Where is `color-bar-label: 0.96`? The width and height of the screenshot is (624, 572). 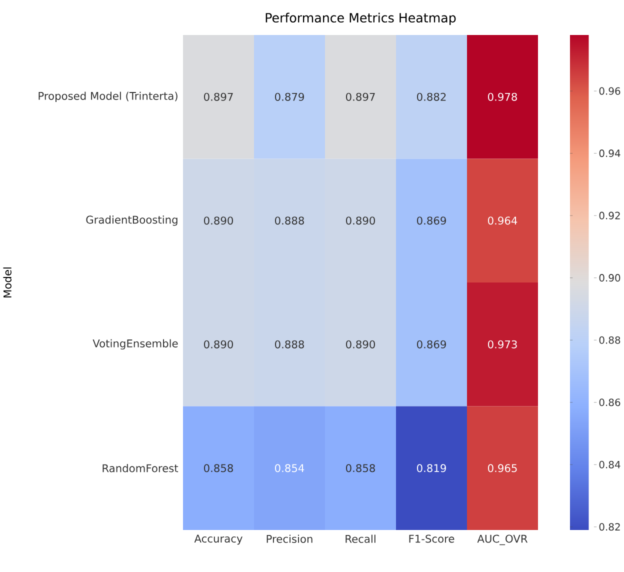 color-bar-label: 0.96 is located at coordinates (609, 91).